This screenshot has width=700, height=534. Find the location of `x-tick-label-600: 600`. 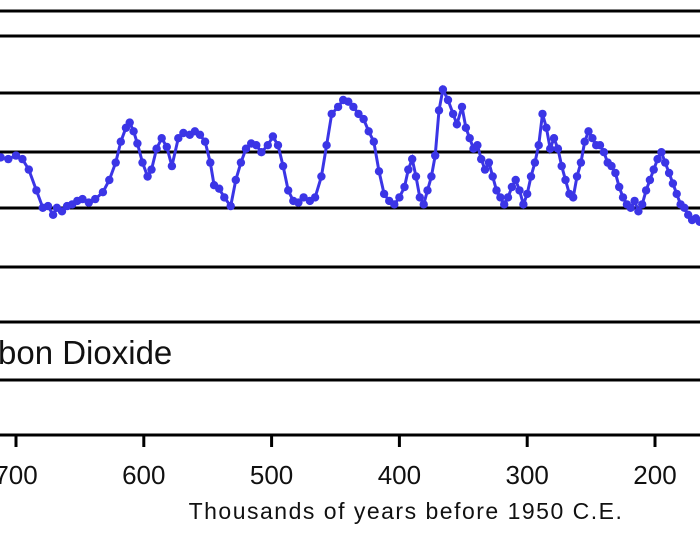

x-tick-label-600: 600 is located at coordinates (143, 475).